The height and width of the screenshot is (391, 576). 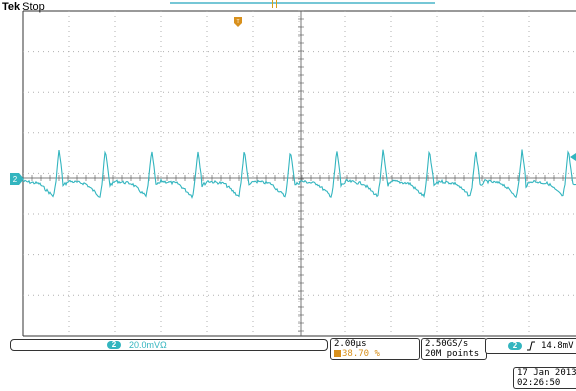 I want to click on sample-rate: 2.50GS/s, so click(x=447, y=344).